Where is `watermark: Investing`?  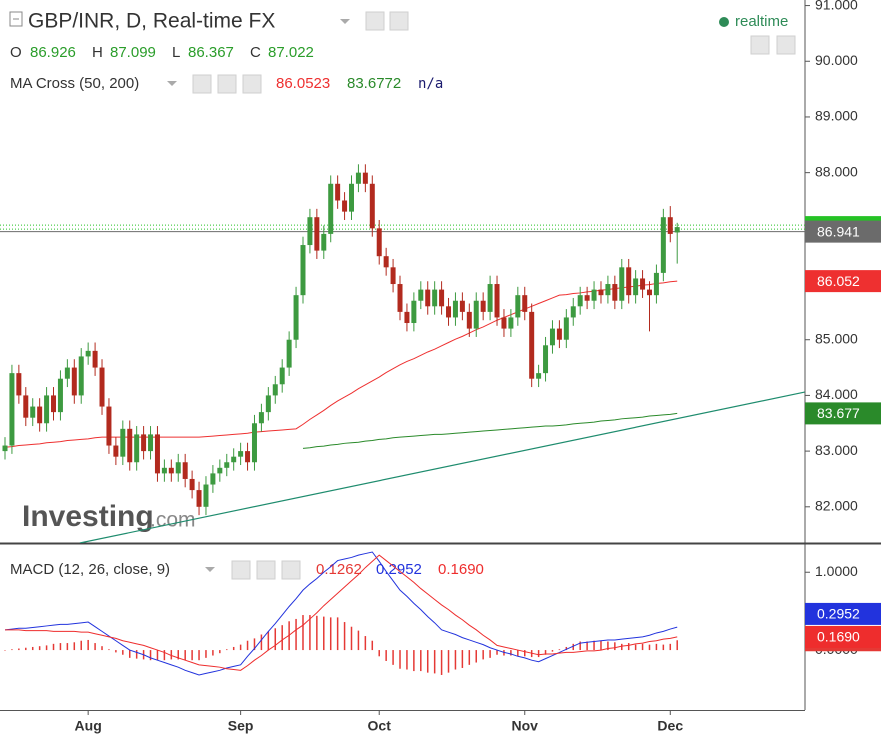 watermark: Investing is located at coordinates (88, 516).